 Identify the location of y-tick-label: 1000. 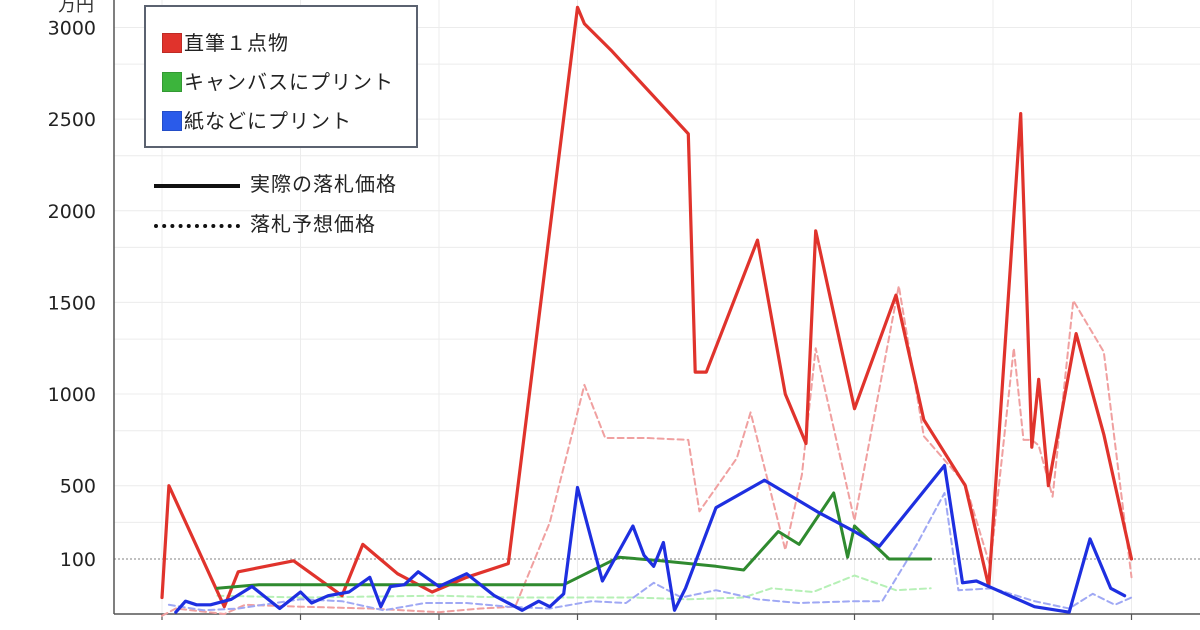
(72, 395).